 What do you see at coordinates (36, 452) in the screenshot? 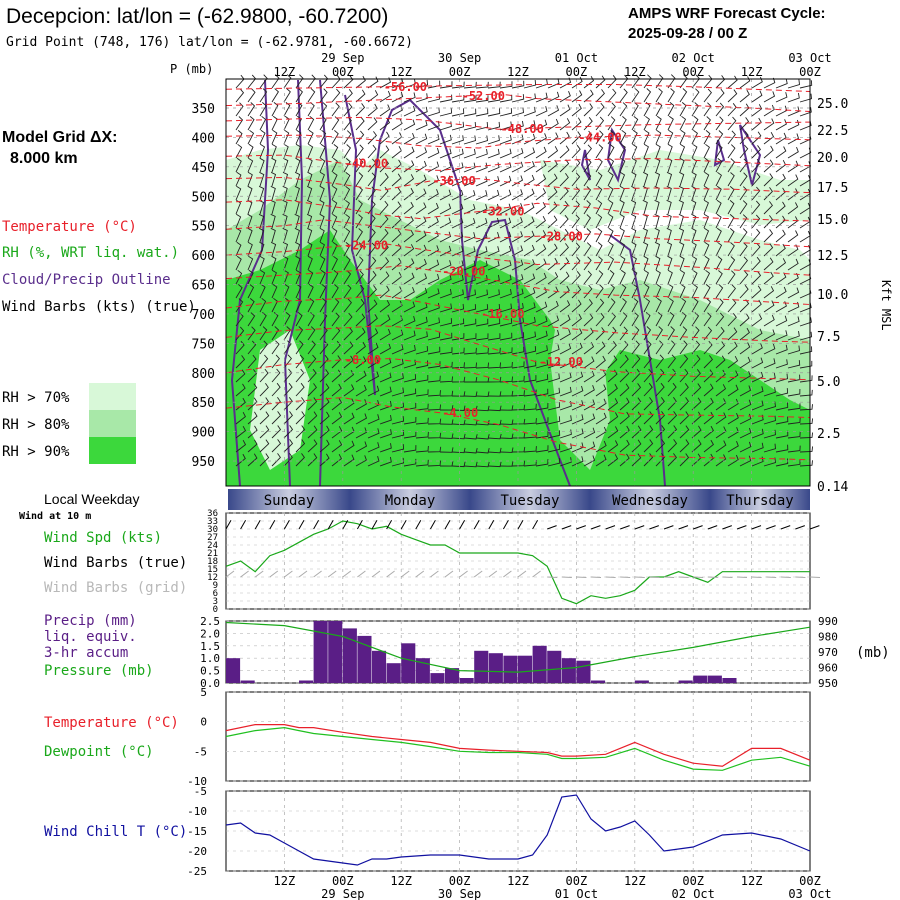
I see `rh90-label: RH > 90%` at bounding box center [36, 452].